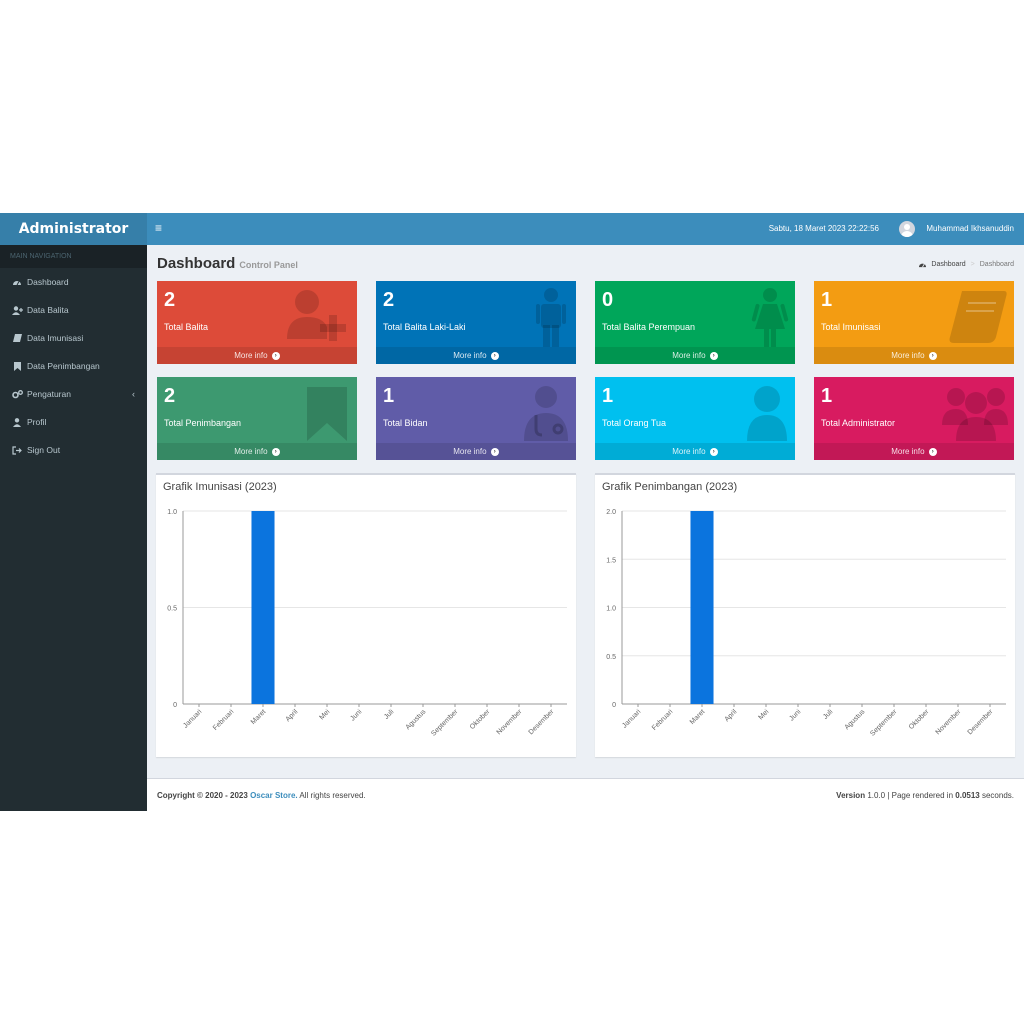  What do you see at coordinates (649, 327) in the screenshot?
I see `stat-label: Total Balita Perempuan` at bounding box center [649, 327].